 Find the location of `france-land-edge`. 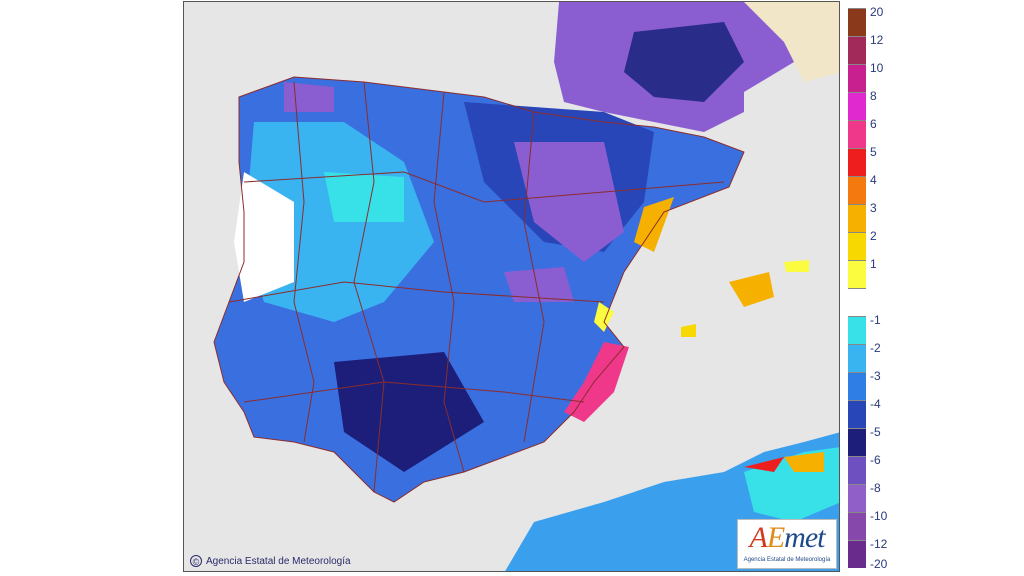

france-land-edge is located at coordinates (791, 42).